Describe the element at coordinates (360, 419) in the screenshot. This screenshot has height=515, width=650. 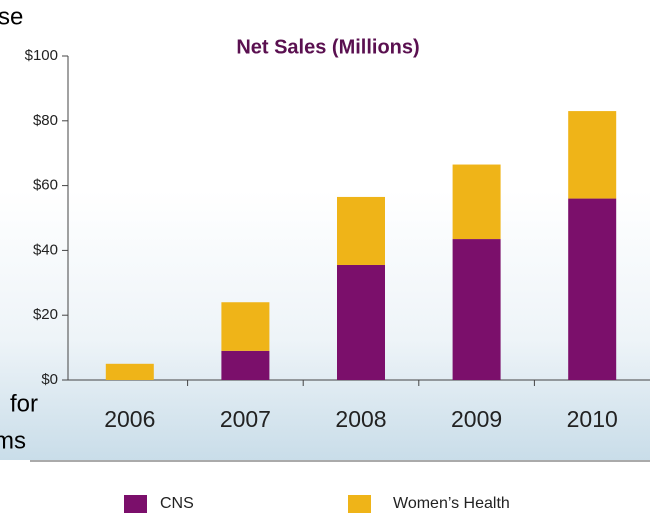
I see `x-tick-label: 2008` at that location.